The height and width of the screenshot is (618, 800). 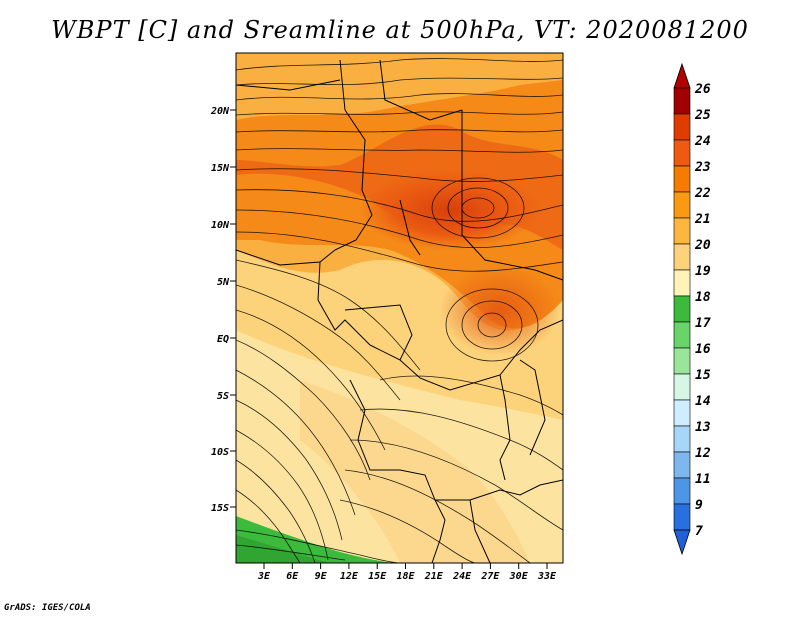 What do you see at coordinates (220, 508) in the screenshot?
I see `lat-label: 15S` at bounding box center [220, 508].